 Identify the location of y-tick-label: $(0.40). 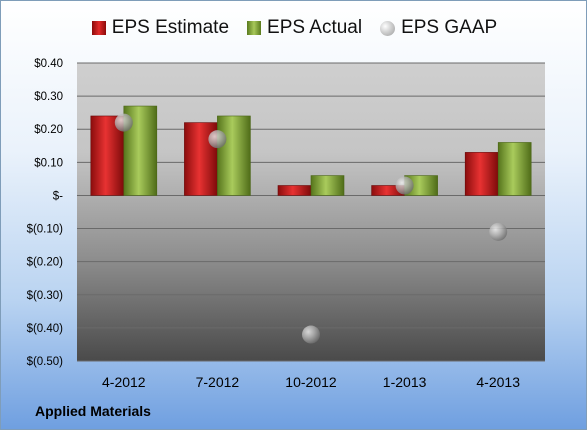
(45, 329).